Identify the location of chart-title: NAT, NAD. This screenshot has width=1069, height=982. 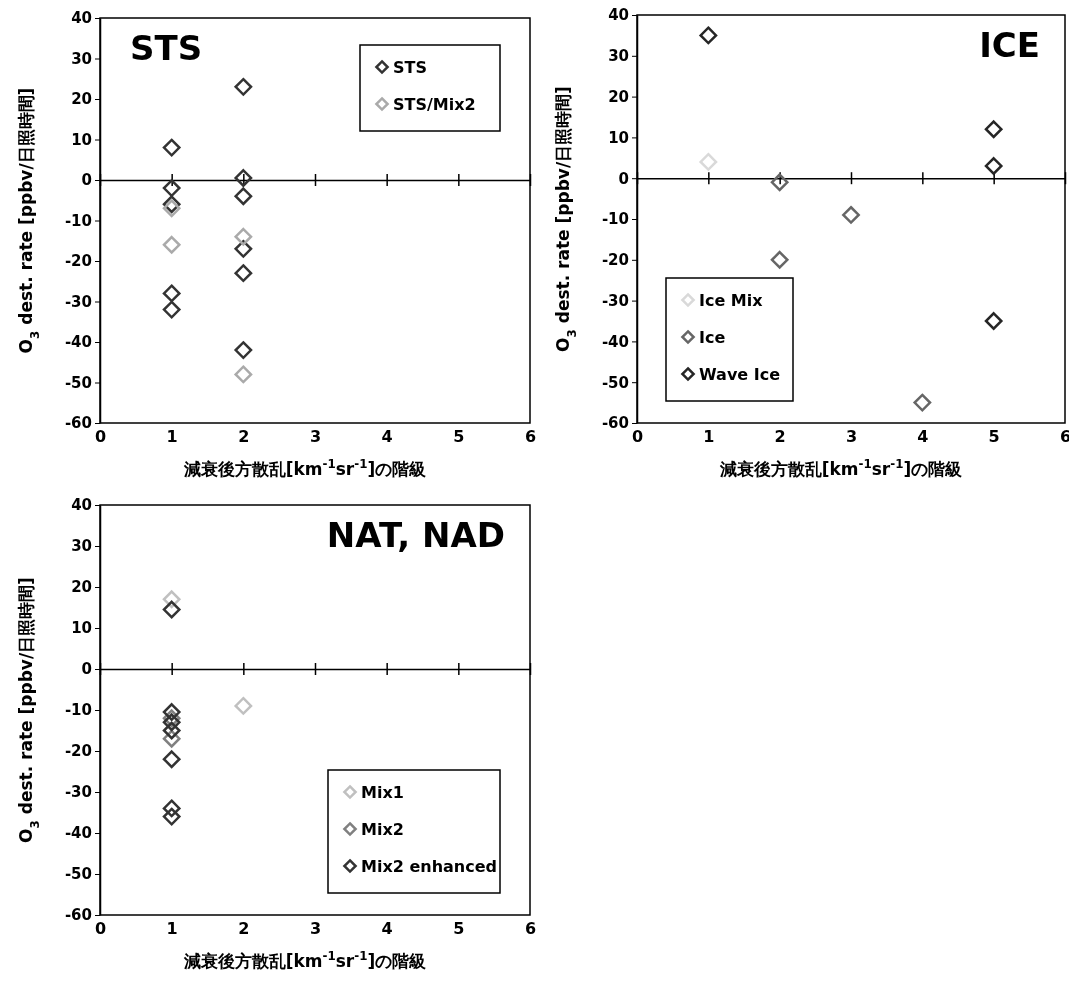
(415, 535).